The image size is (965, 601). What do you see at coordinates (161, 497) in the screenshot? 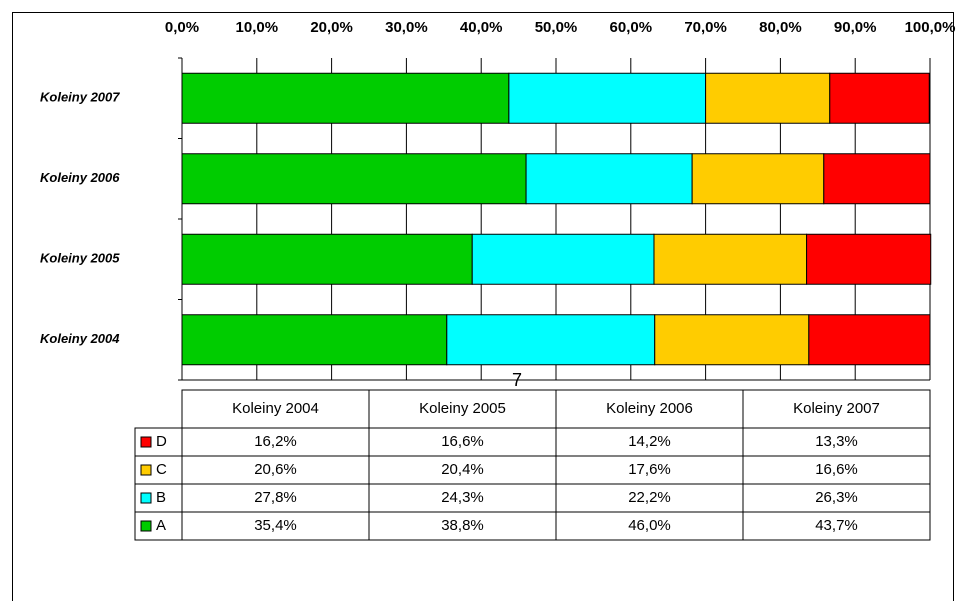
I see `legend-label: B` at bounding box center [161, 497].